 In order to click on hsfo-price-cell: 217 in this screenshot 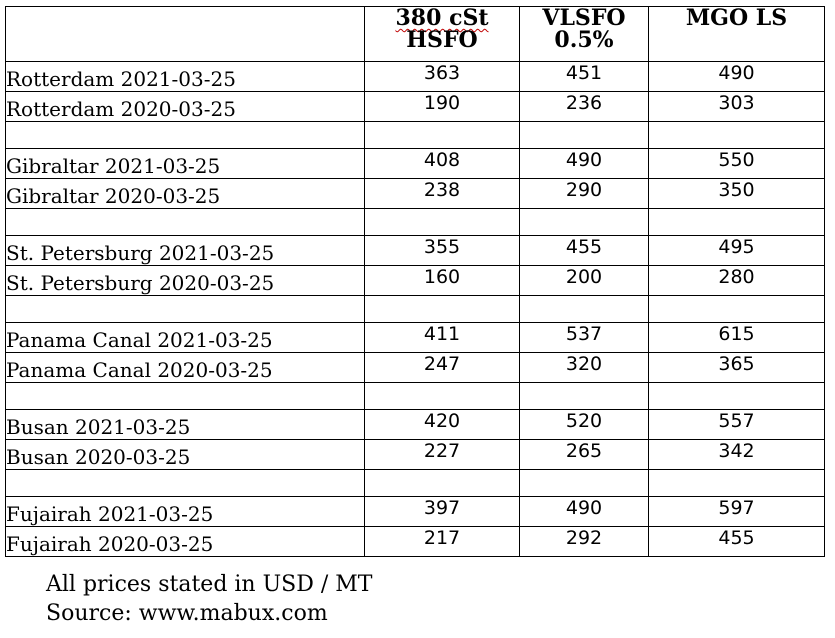, I will do `click(442, 541)`.